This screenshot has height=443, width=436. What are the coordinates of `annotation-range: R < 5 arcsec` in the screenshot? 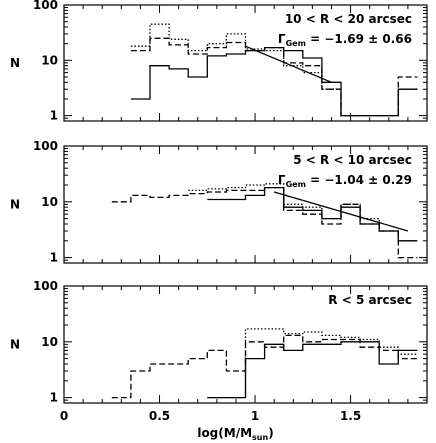 It's located at (370, 300).